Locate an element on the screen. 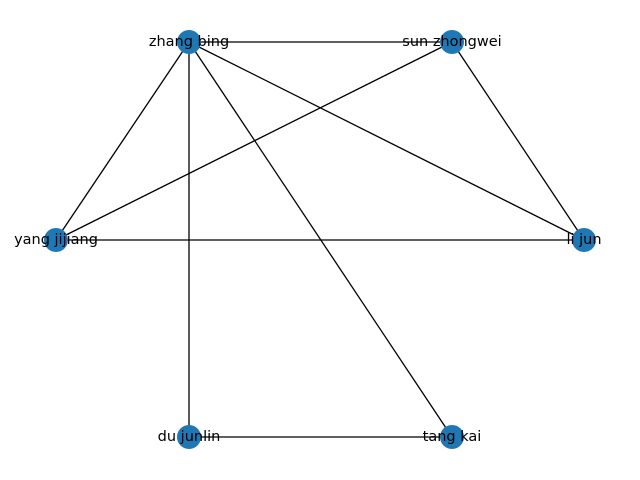  node-sun-zhongwei is located at coordinates (452, 42).